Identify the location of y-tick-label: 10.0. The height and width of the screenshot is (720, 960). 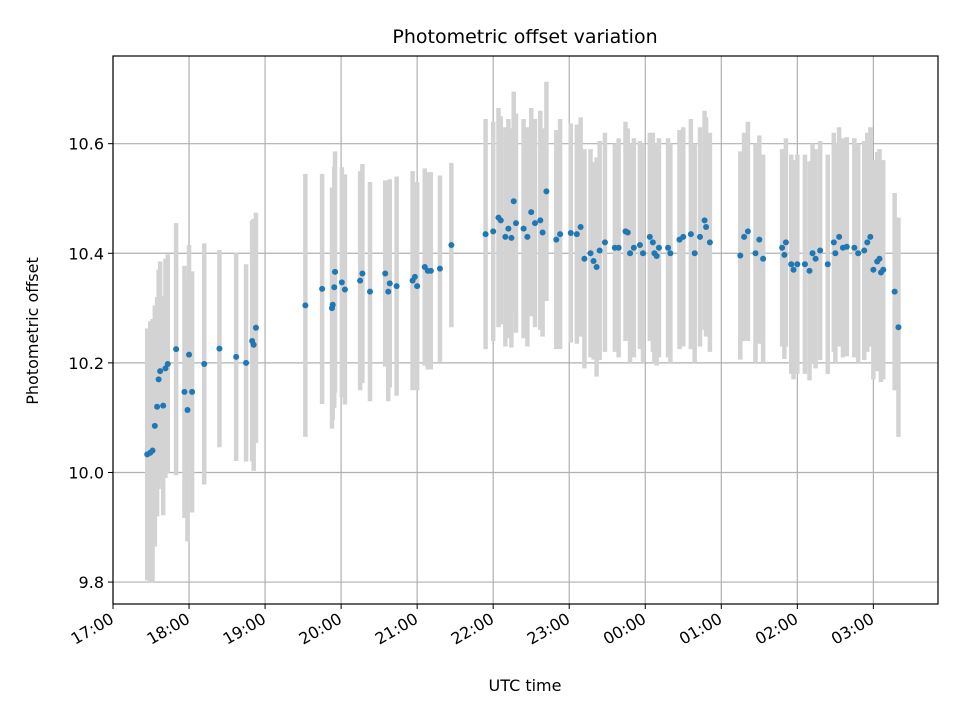
(86, 472).